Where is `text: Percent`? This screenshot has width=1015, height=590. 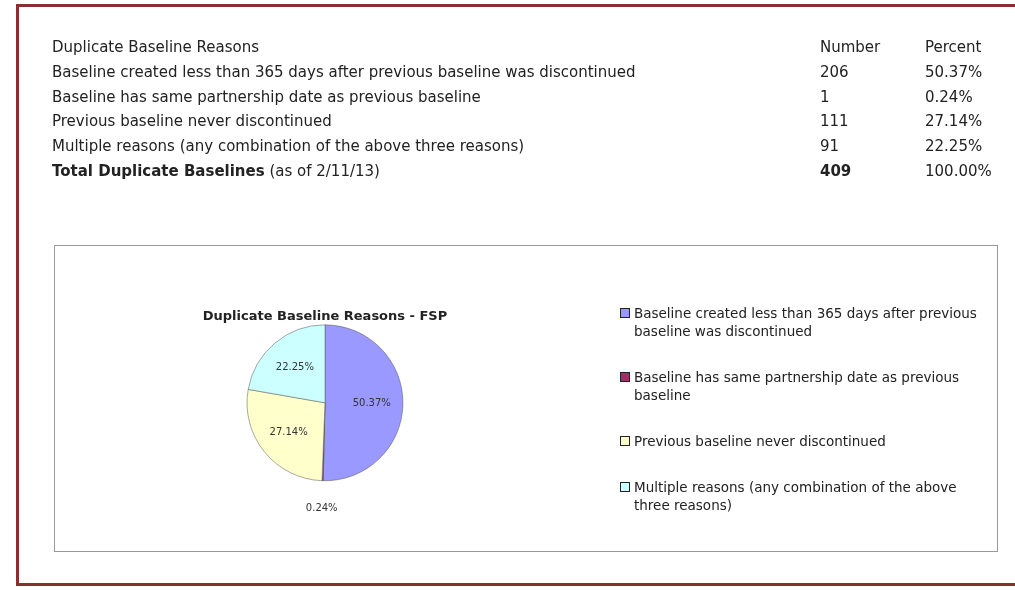
text: Percent is located at coordinates (953, 47).